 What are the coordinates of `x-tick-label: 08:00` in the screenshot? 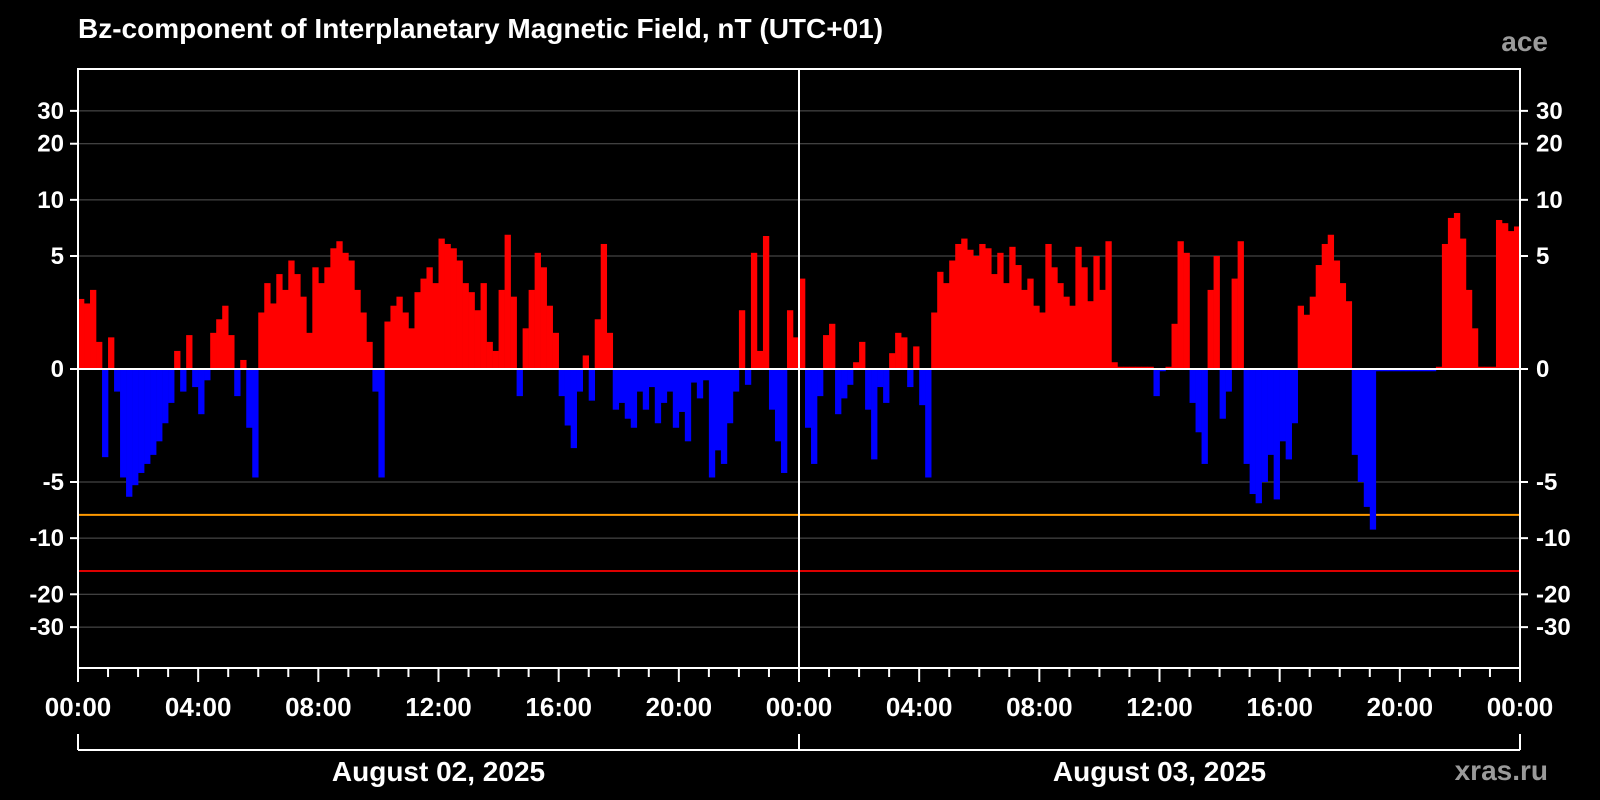 It's located at (318, 707).